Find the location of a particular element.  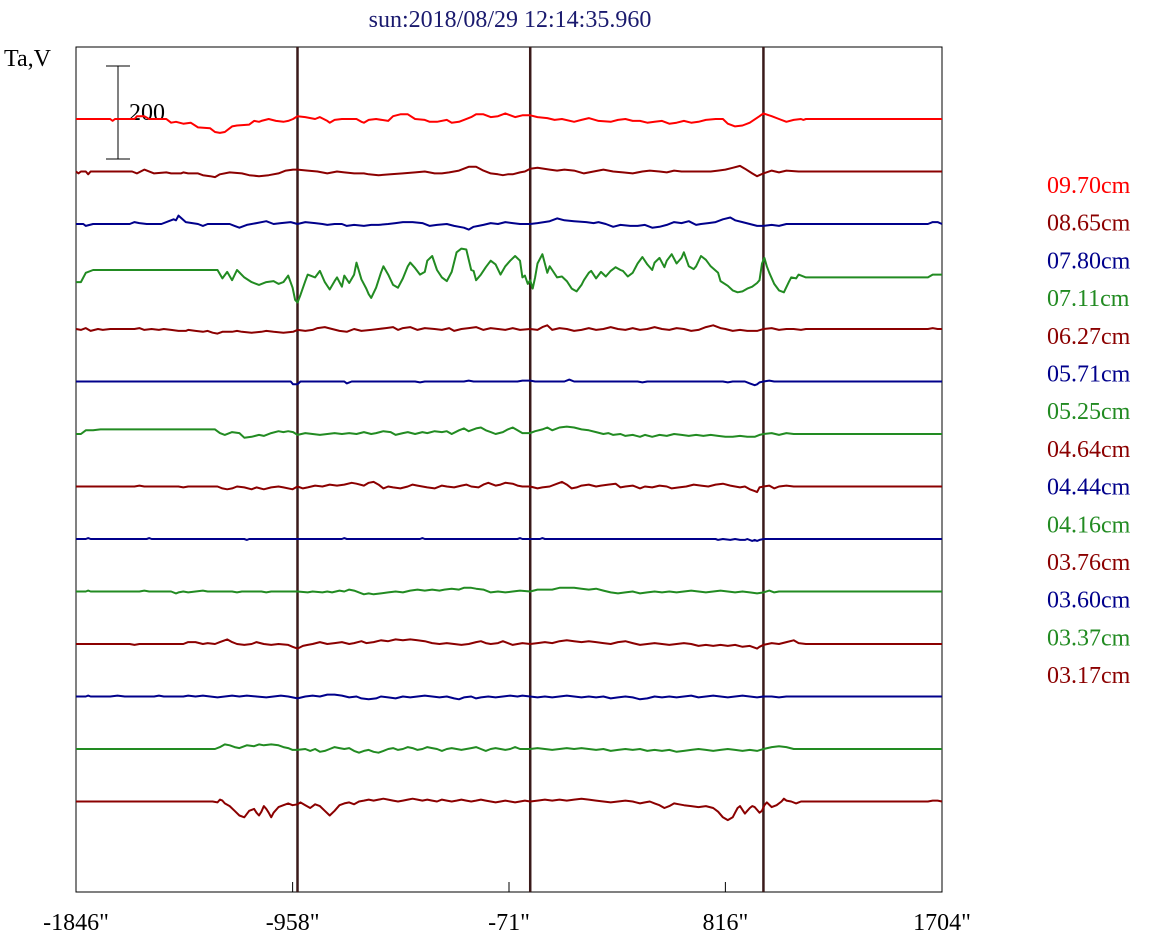

series-line-06.27cm is located at coordinates (508, 329).